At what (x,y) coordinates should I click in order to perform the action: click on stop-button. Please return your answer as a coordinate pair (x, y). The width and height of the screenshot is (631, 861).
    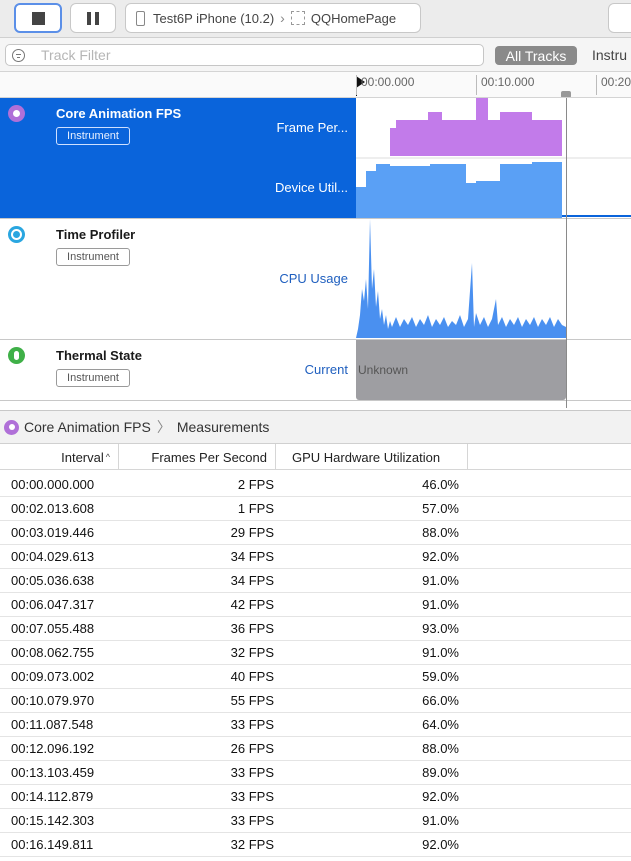
    Looking at the image, I should click on (38, 18).